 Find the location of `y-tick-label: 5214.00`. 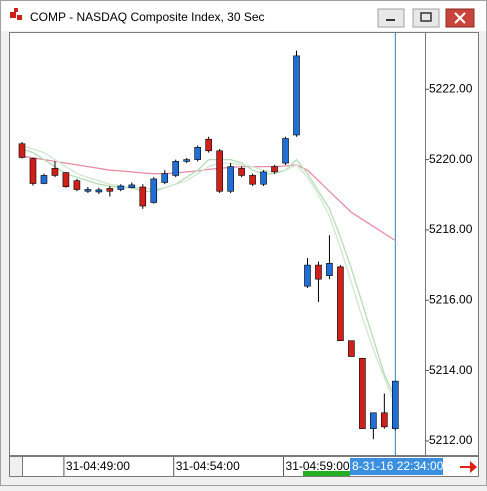

y-tick-label: 5214.00 is located at coordinates (451, 370).